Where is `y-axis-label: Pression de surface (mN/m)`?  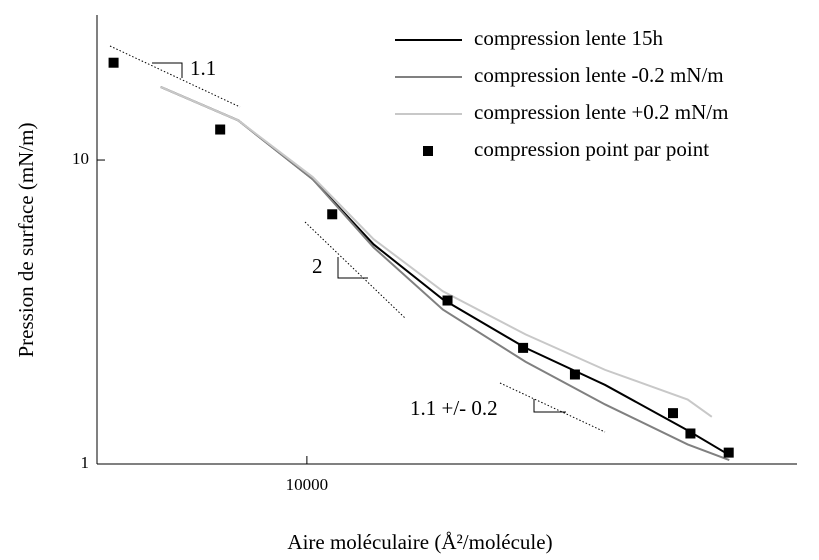
y-axis-label: Pression de surface (mN/m) is located at coordinates (26, 239).